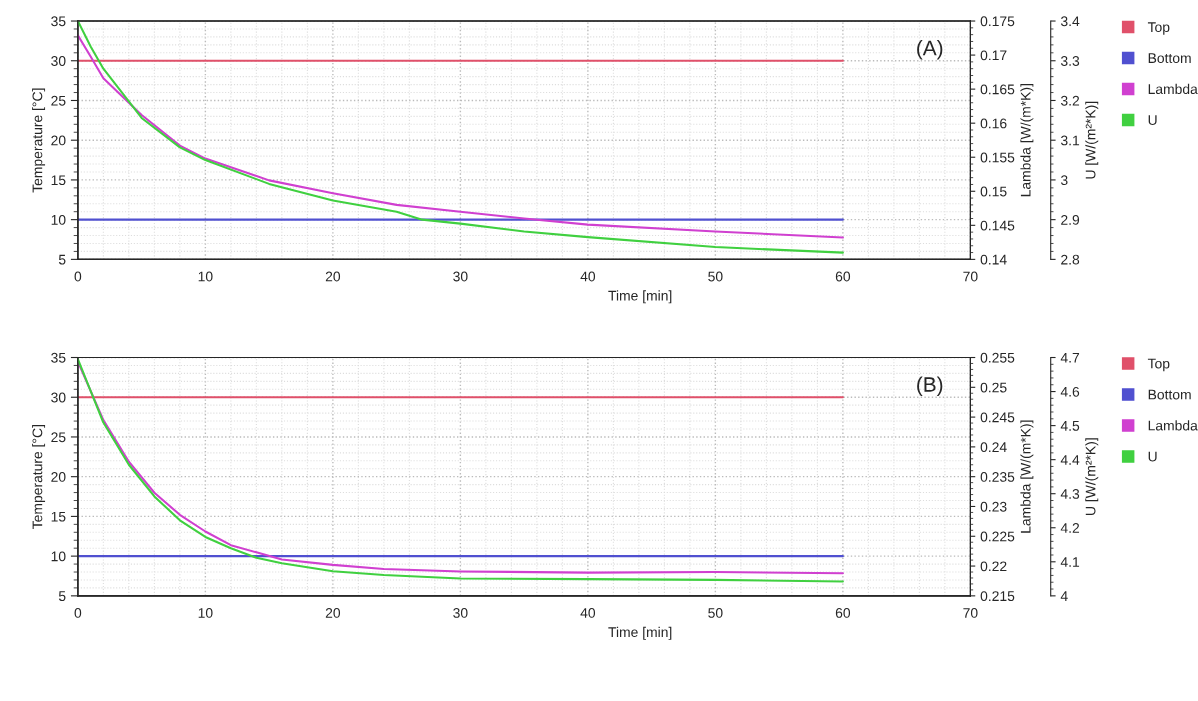 Image resolution: width=1198 pixels, height=701 pixels. What do you see at coordinates (997, 21) in the screenshot?
I see `y2-tick-label: 0.175` at bounding box center [997, 21].